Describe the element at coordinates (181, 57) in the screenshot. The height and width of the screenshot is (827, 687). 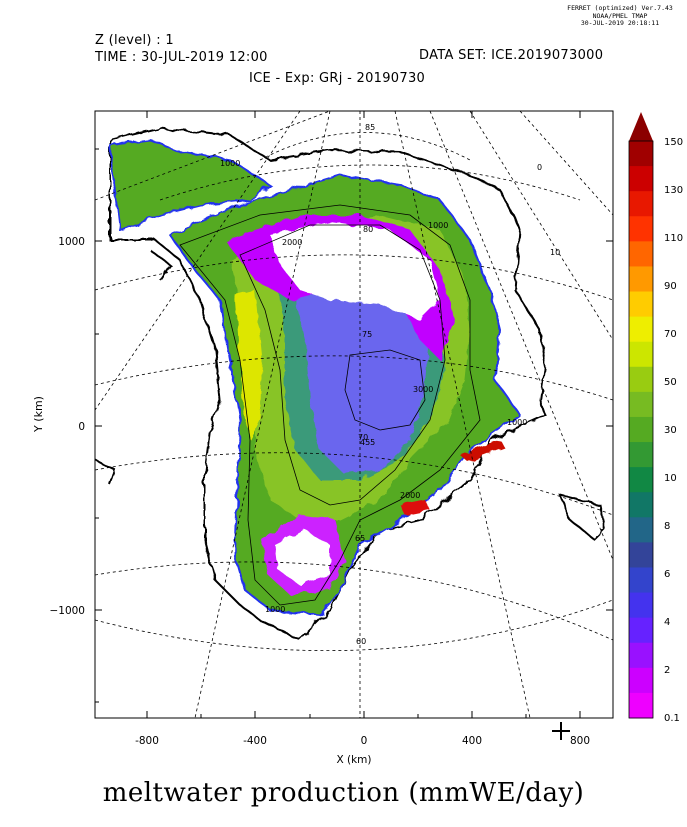
I see `time-label: TIME : 30-JUL-2019 12:00` at that location.